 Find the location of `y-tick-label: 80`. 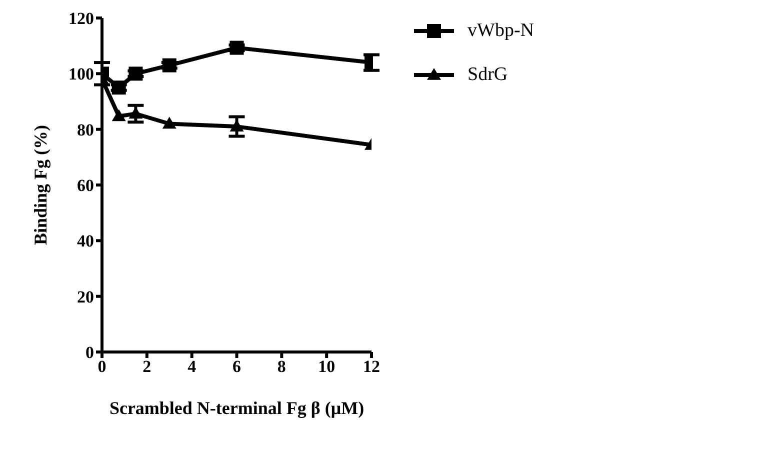

y-tick-label: 80 is located at coordinates (85, 130).